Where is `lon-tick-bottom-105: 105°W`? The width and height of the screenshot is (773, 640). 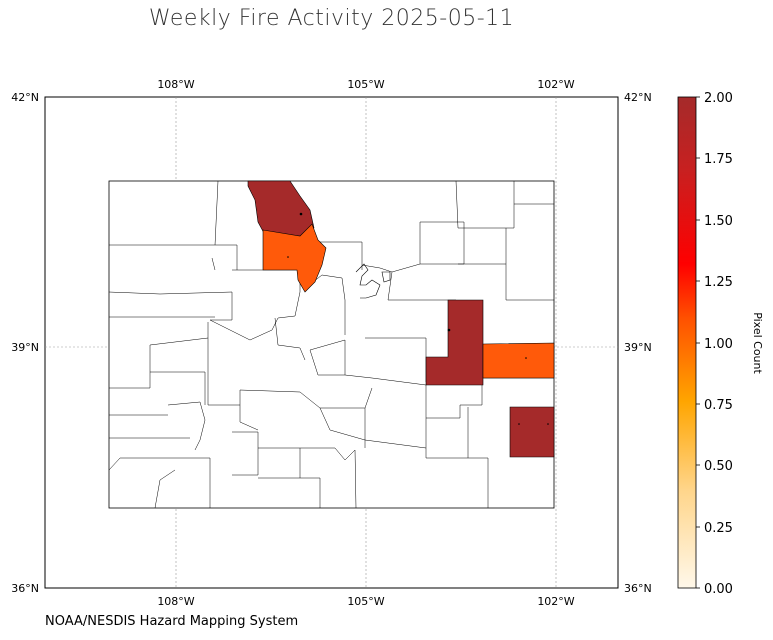 lon-tick-bottom-105: 105°W is located at coordinates (365, 601).